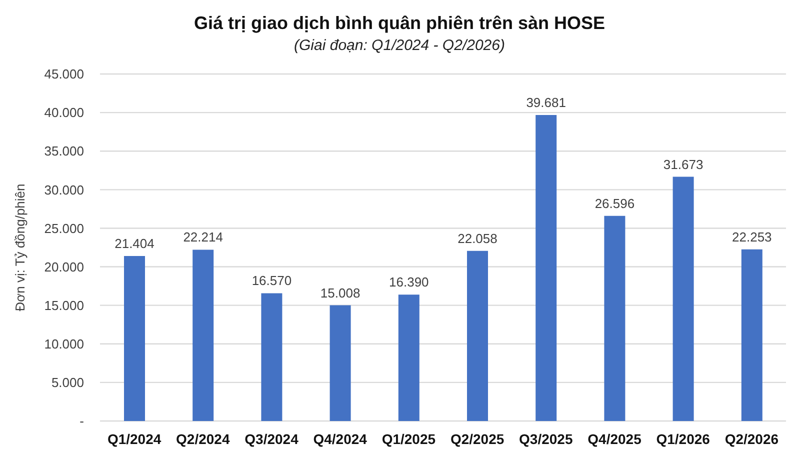  Describe the element at coordinates (203, 237) in the screenshot. I see `data-label: 22.214` at that location.